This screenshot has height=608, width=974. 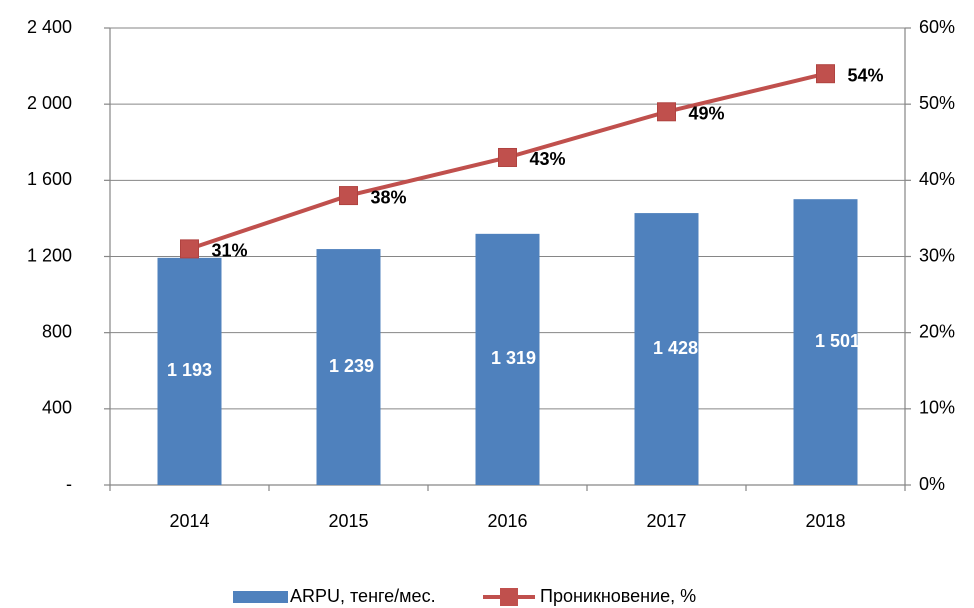 I want to click on legend-label: ARPU, тенге/мес., so click(x=363, y=596).